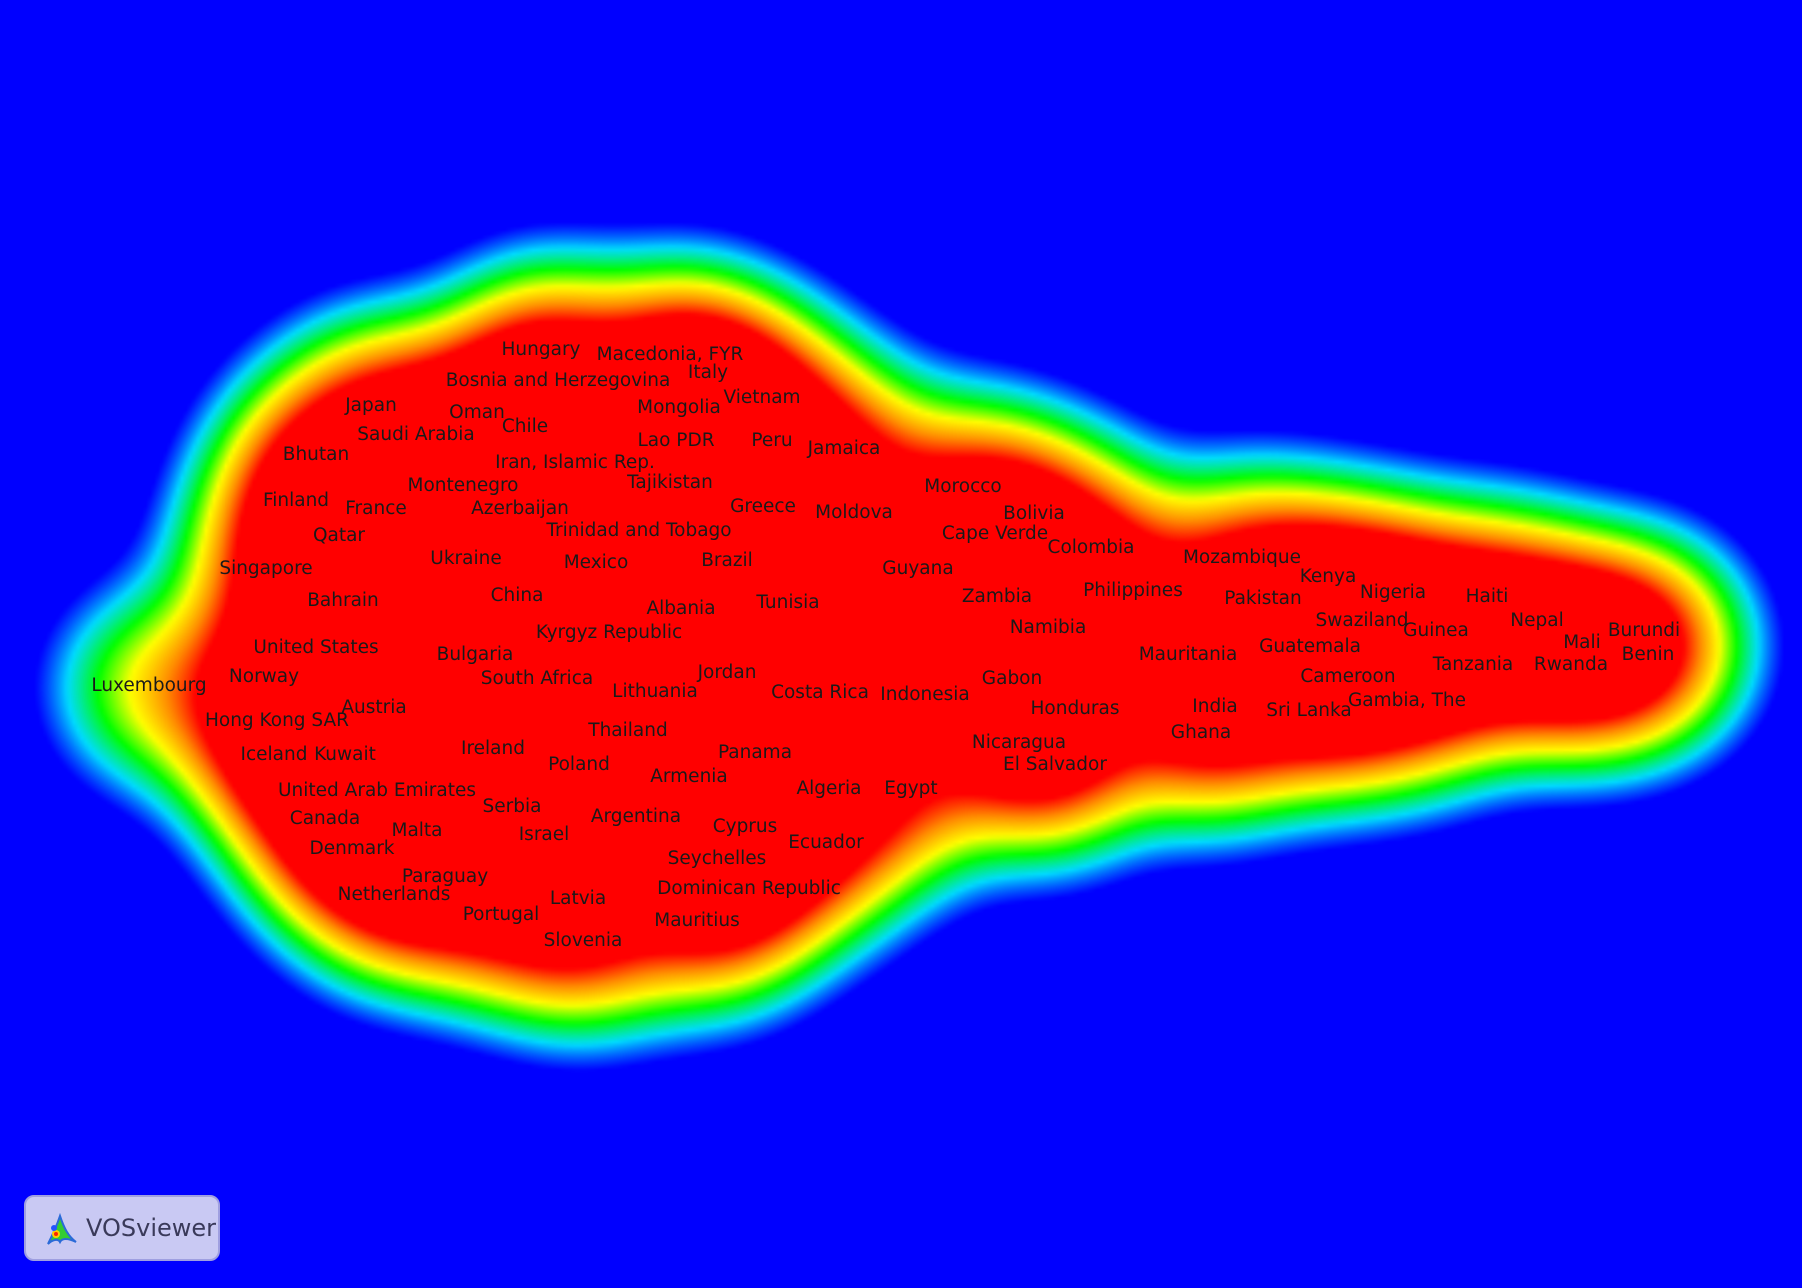 The height and width of the screenshot is (1288, 1802). Describe the element at coordinates (1215, 706) in the screenshot. I see `country-label: India` at that location.